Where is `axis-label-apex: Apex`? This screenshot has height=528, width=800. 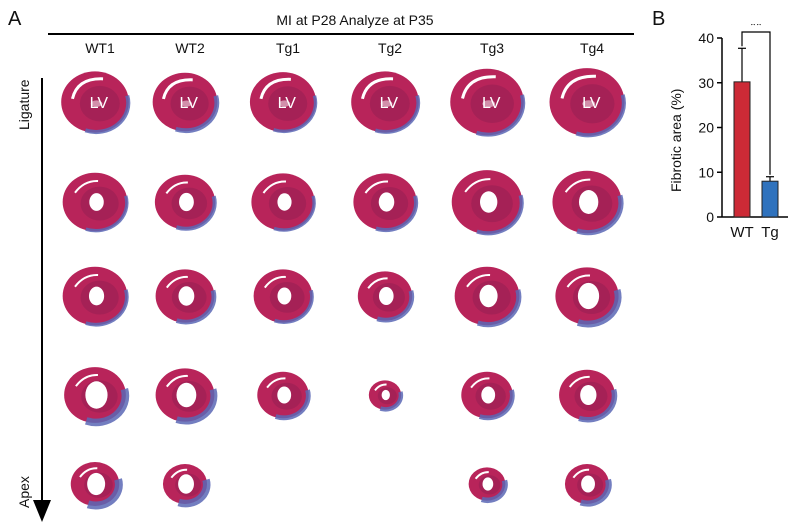
axis-label-apex: Apex is located at coordinates (24, 492).